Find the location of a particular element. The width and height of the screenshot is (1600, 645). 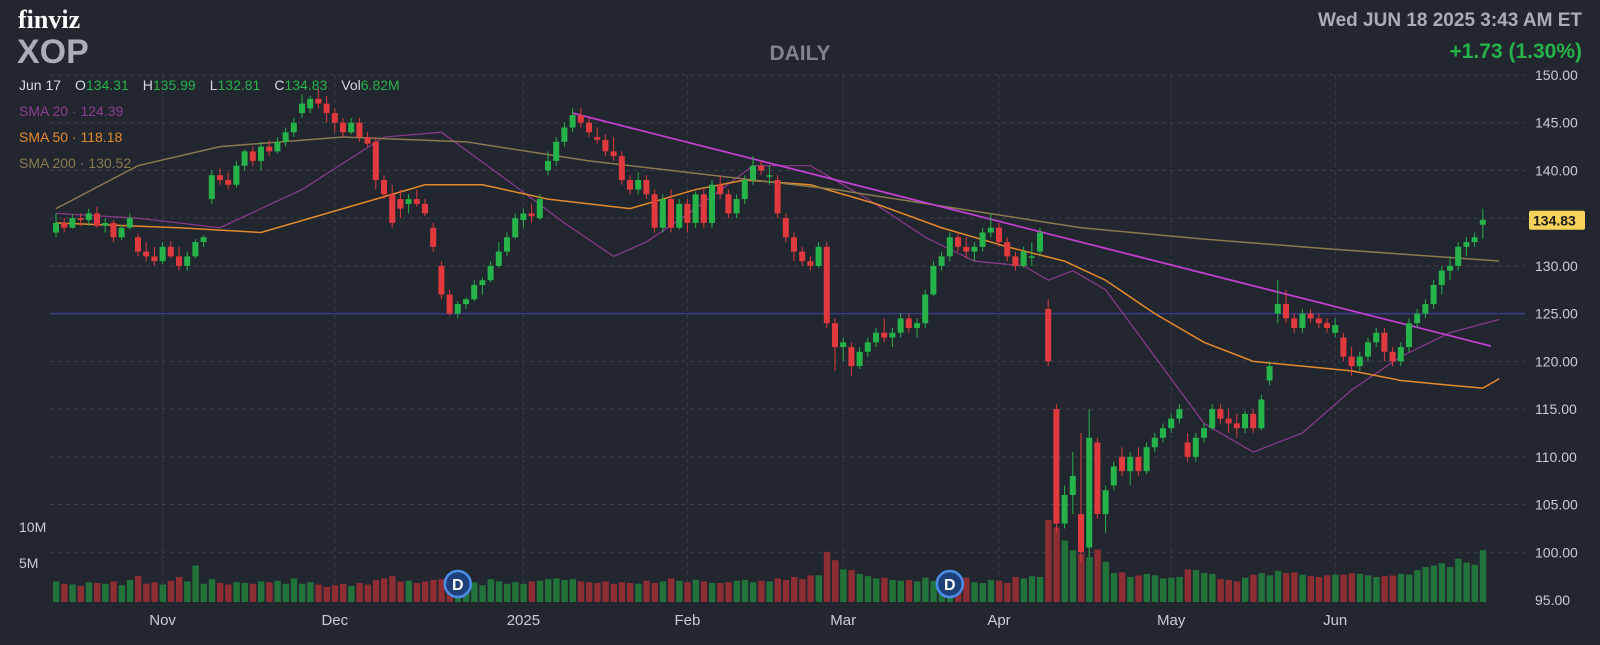

dividend-marker-label: D is located at coordinates (458, 585).